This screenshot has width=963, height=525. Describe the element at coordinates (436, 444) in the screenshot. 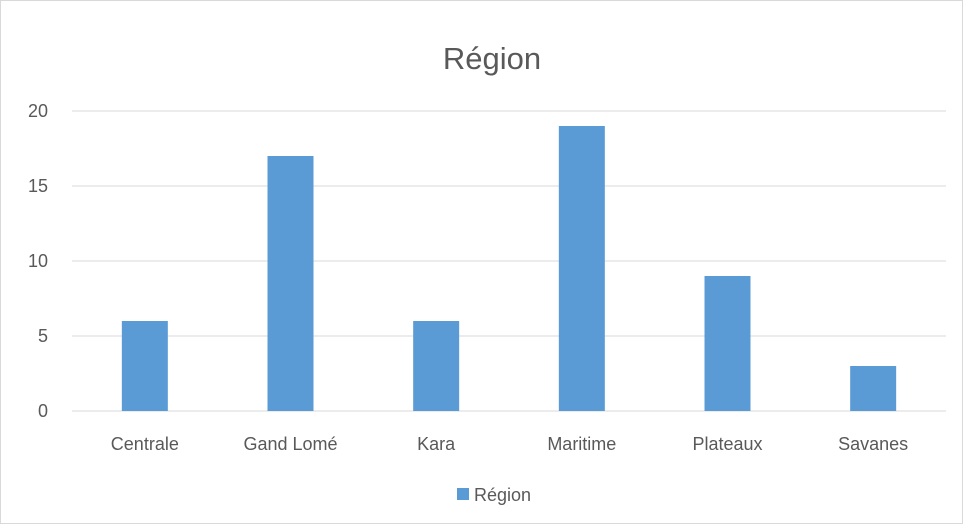

I see `x-tick-label: Kara` at that location.